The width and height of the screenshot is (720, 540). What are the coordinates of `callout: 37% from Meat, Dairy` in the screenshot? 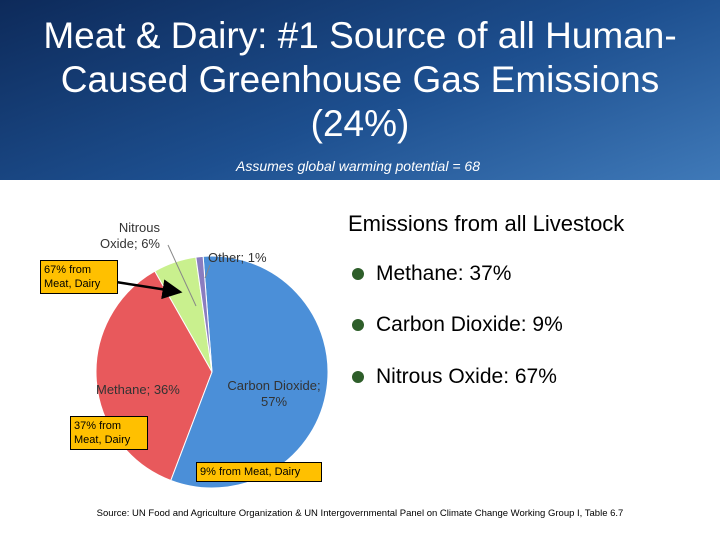 It's located at (109, 433).